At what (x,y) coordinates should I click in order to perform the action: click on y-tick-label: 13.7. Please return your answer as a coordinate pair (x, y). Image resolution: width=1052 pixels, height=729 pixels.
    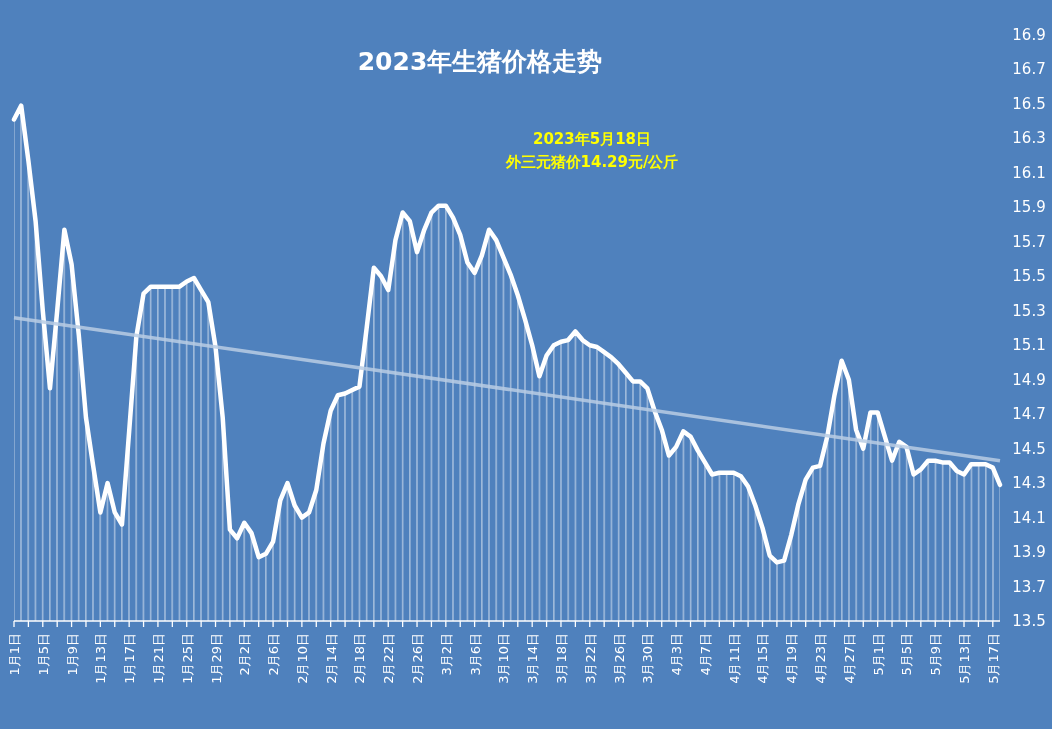
    Looking at the image, I should click on (1029, 586).